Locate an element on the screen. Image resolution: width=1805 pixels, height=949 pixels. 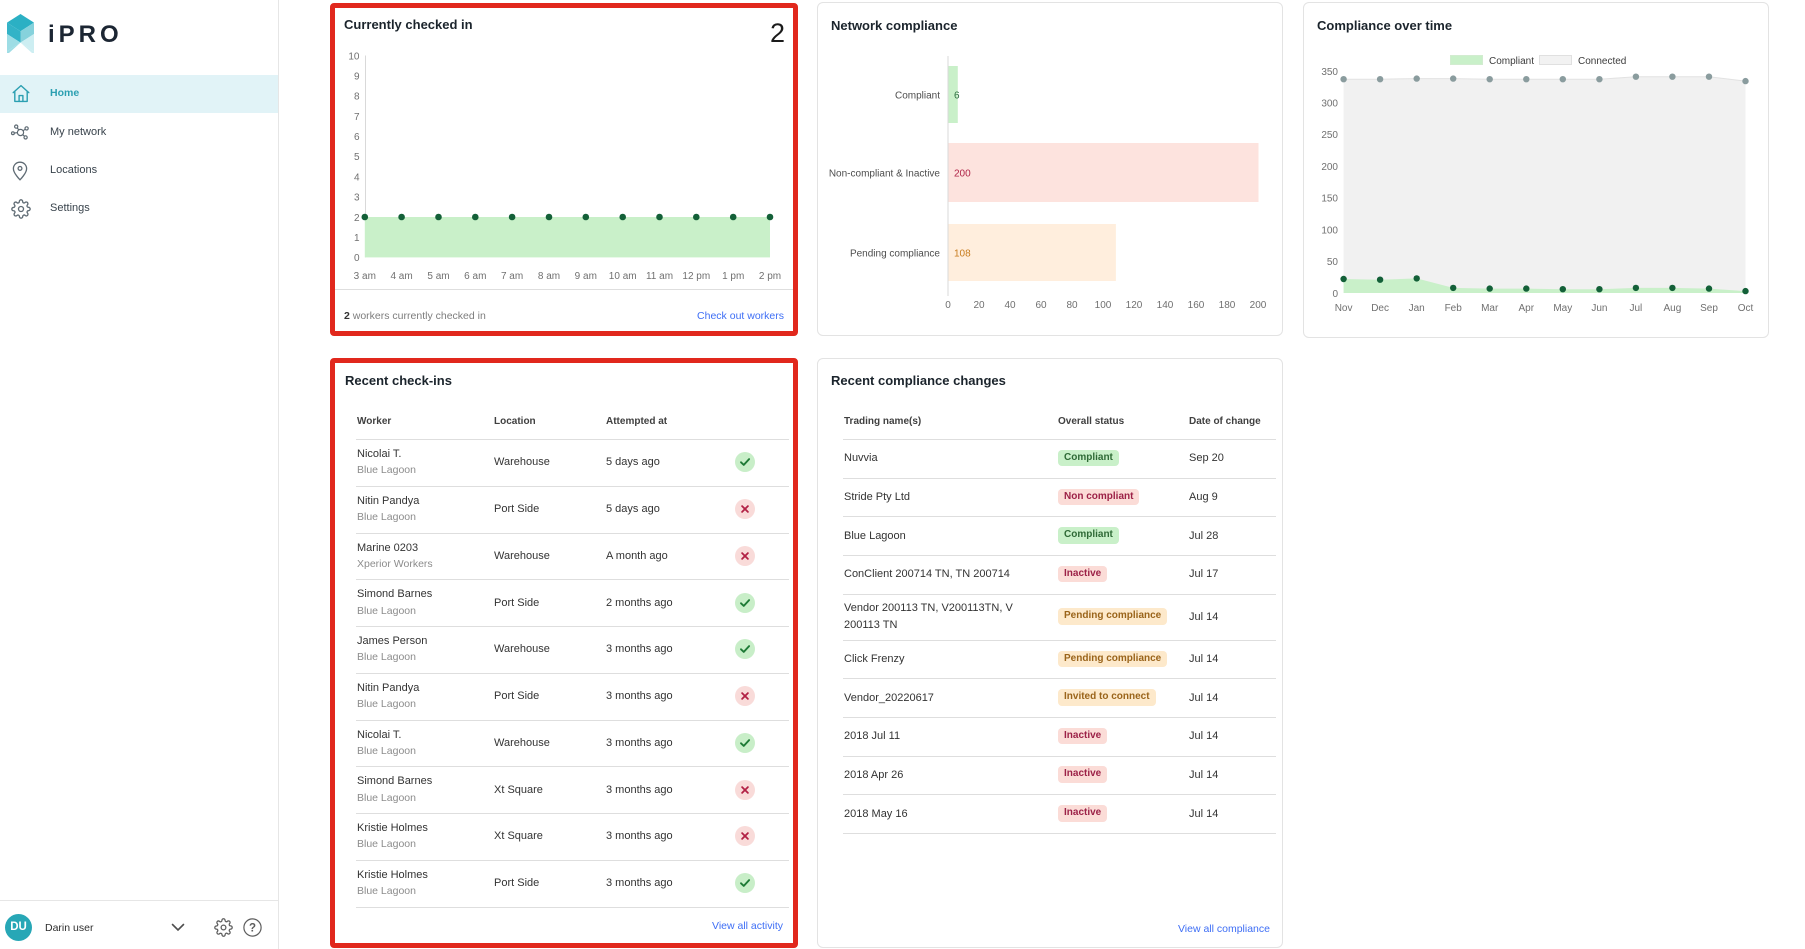
svg-text: 300 is located at coordinates (1329, 104).